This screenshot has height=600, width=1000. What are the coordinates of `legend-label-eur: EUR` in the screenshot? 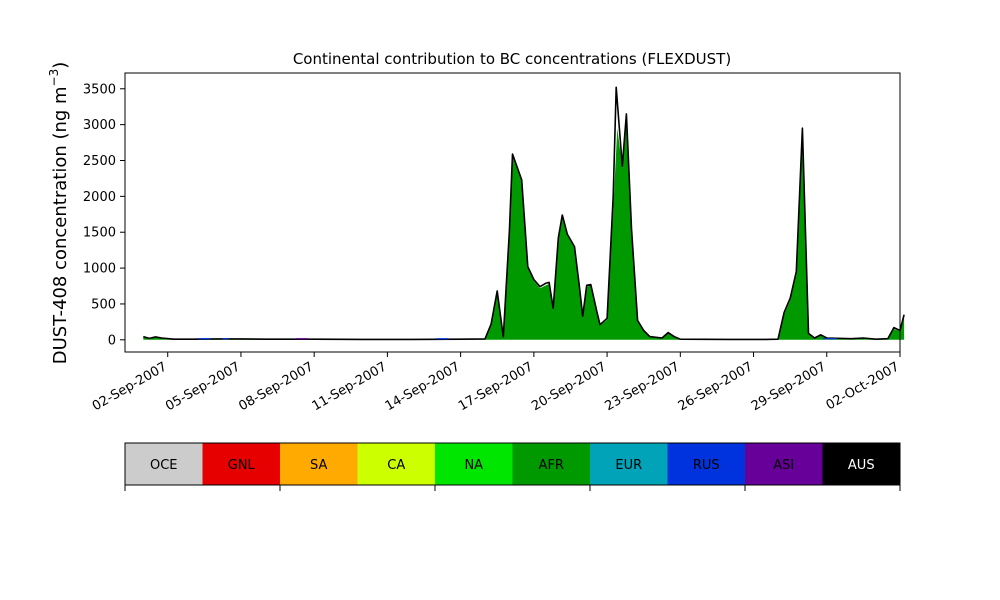 It's located at (628, 465).